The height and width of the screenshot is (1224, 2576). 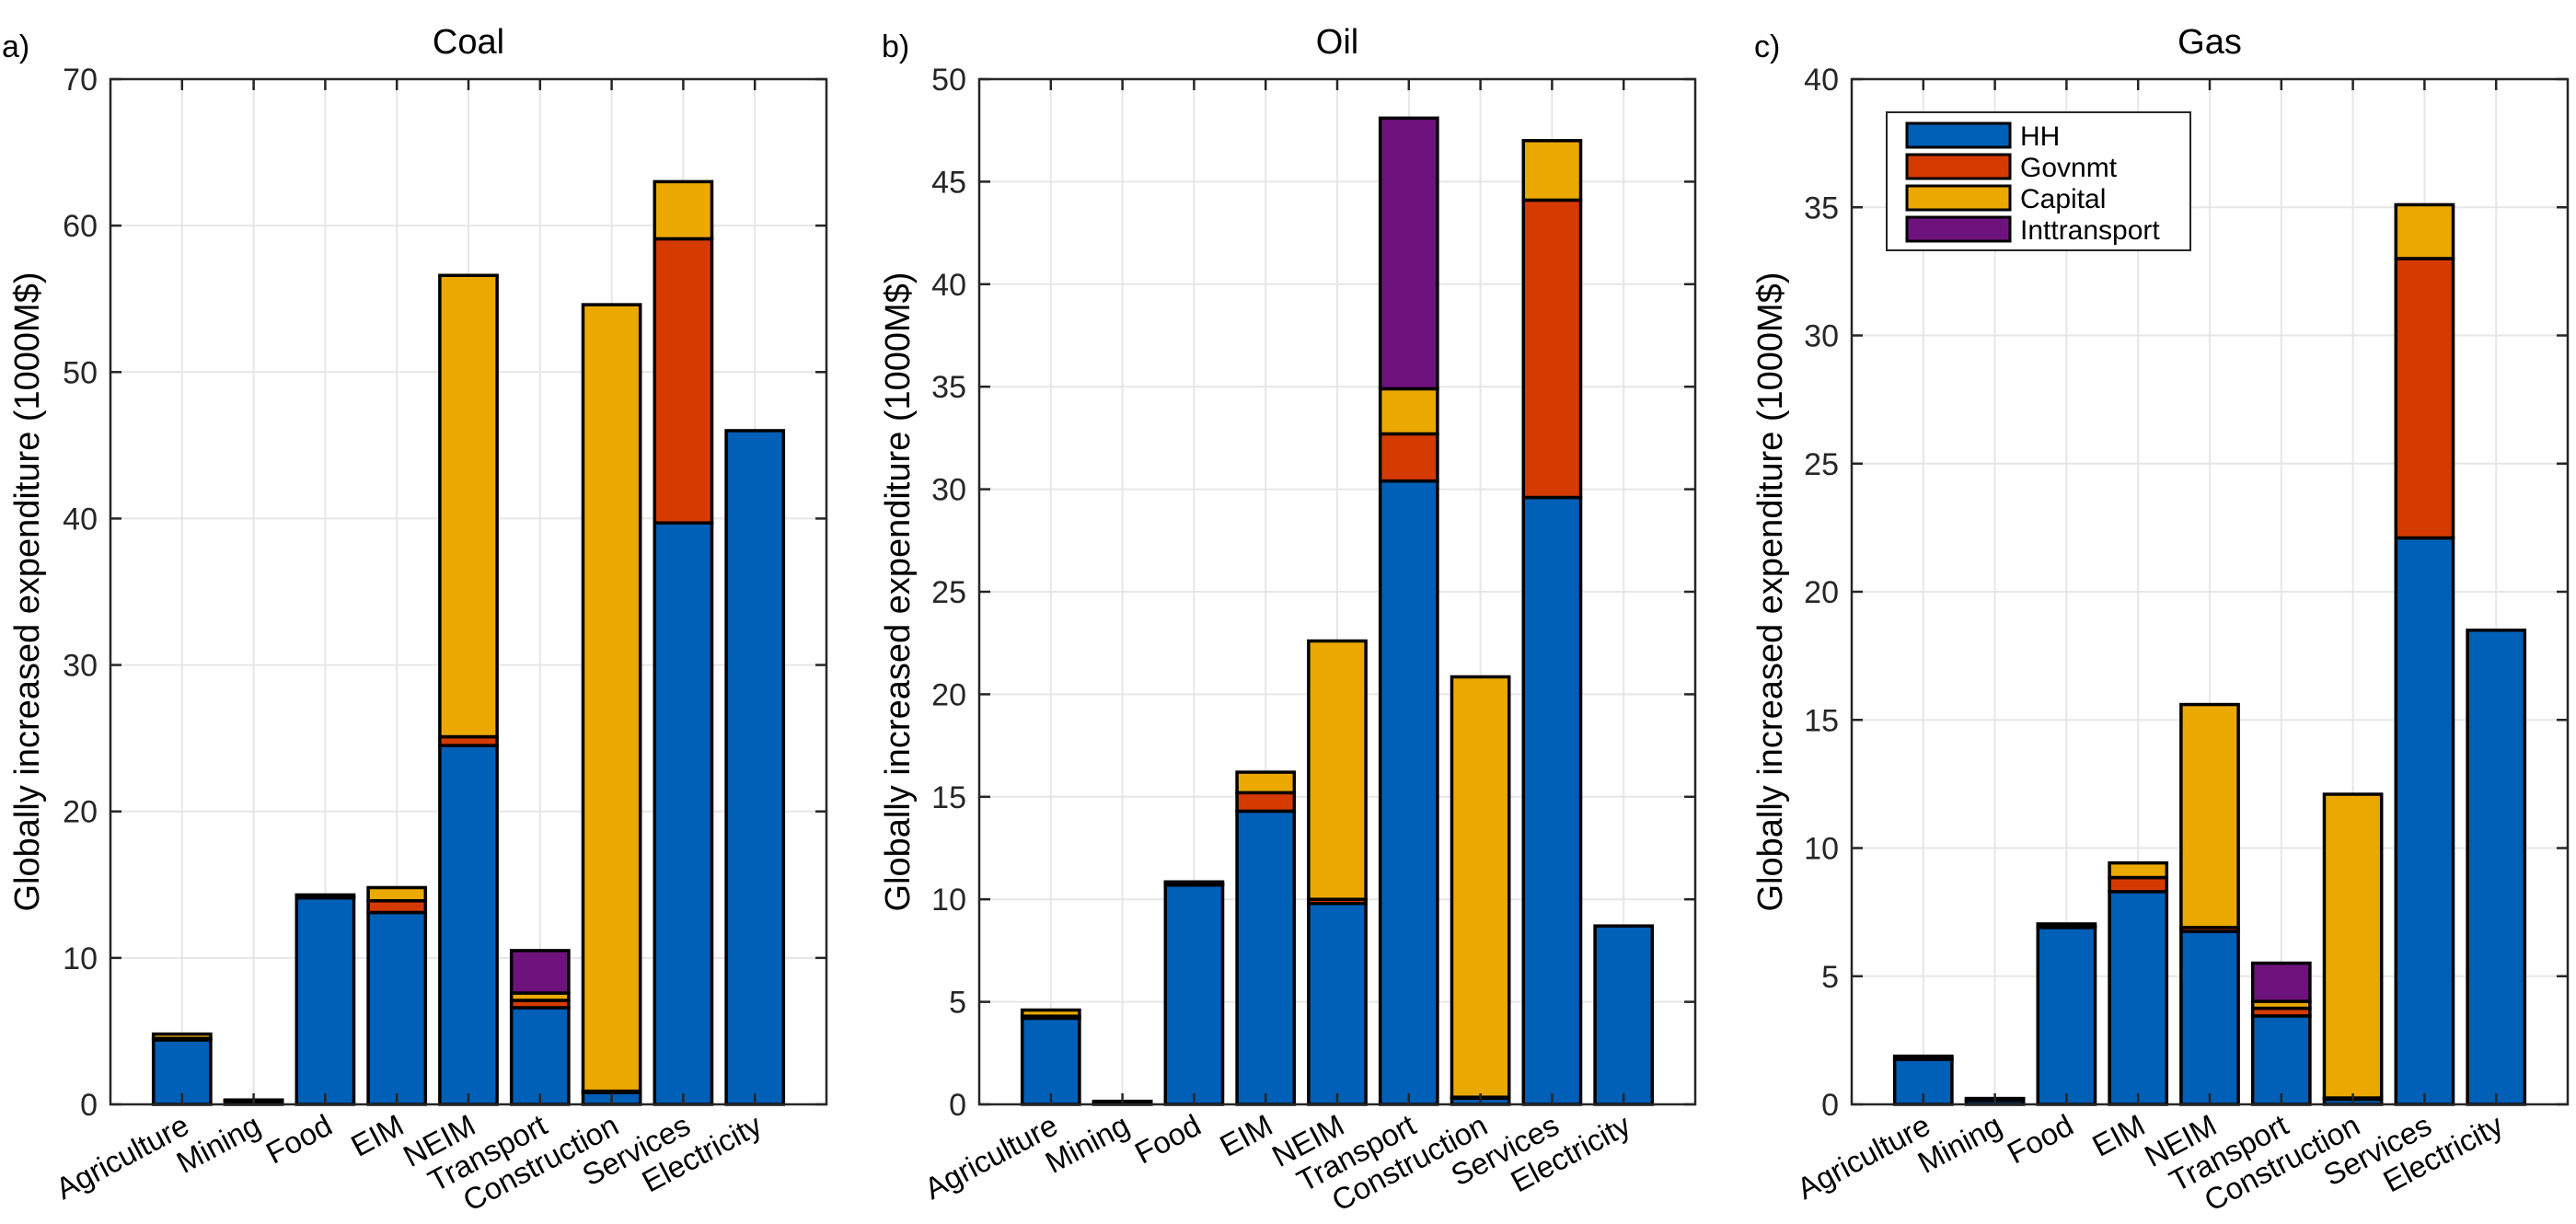 I want to click on y-tick-label: 70, so click(x=80, y=80).